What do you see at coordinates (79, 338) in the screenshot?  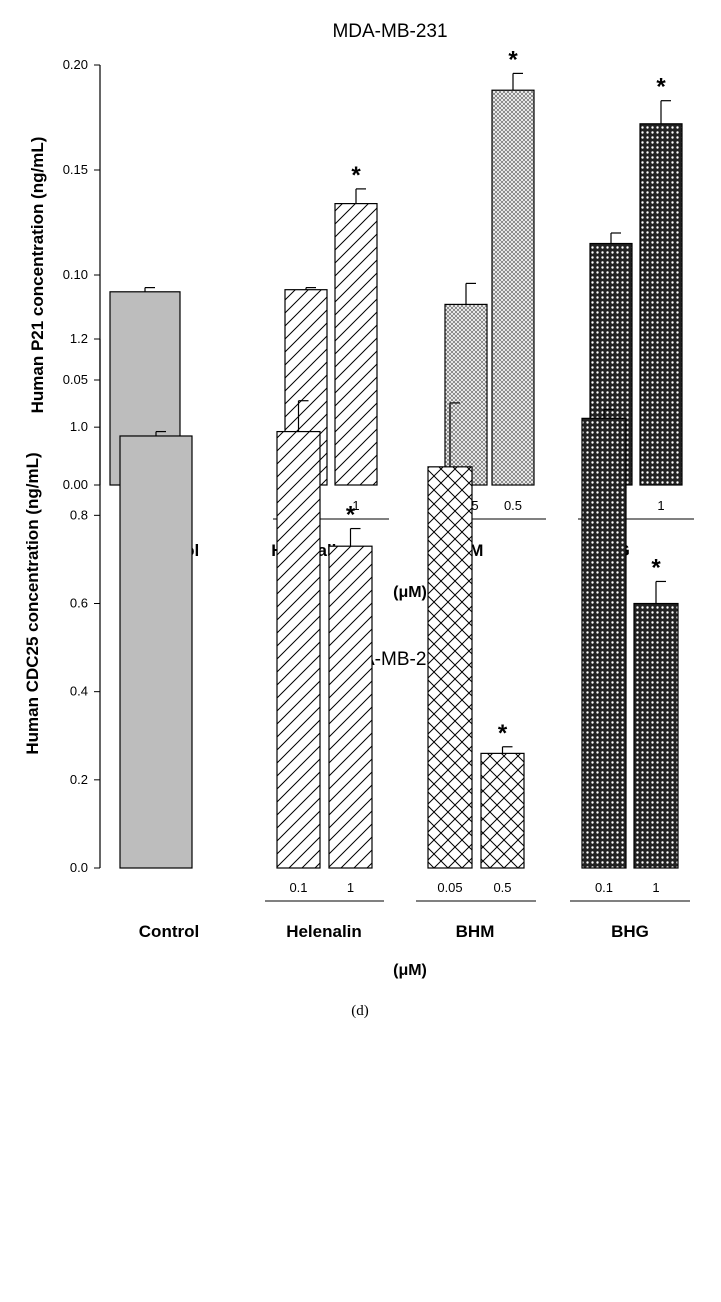 I see `y-tick-label: 1.2` at bounding box center [79, 338].